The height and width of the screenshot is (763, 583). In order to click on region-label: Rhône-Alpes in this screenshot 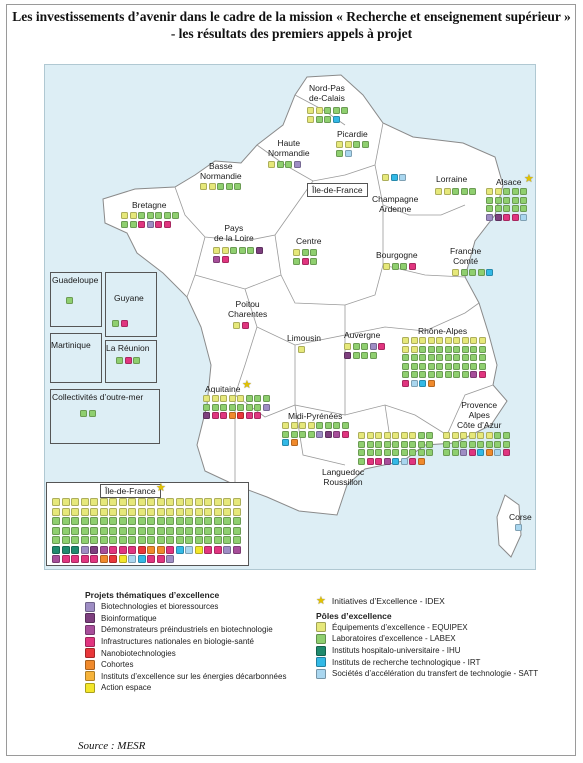, I will do `click(443, 331)`.